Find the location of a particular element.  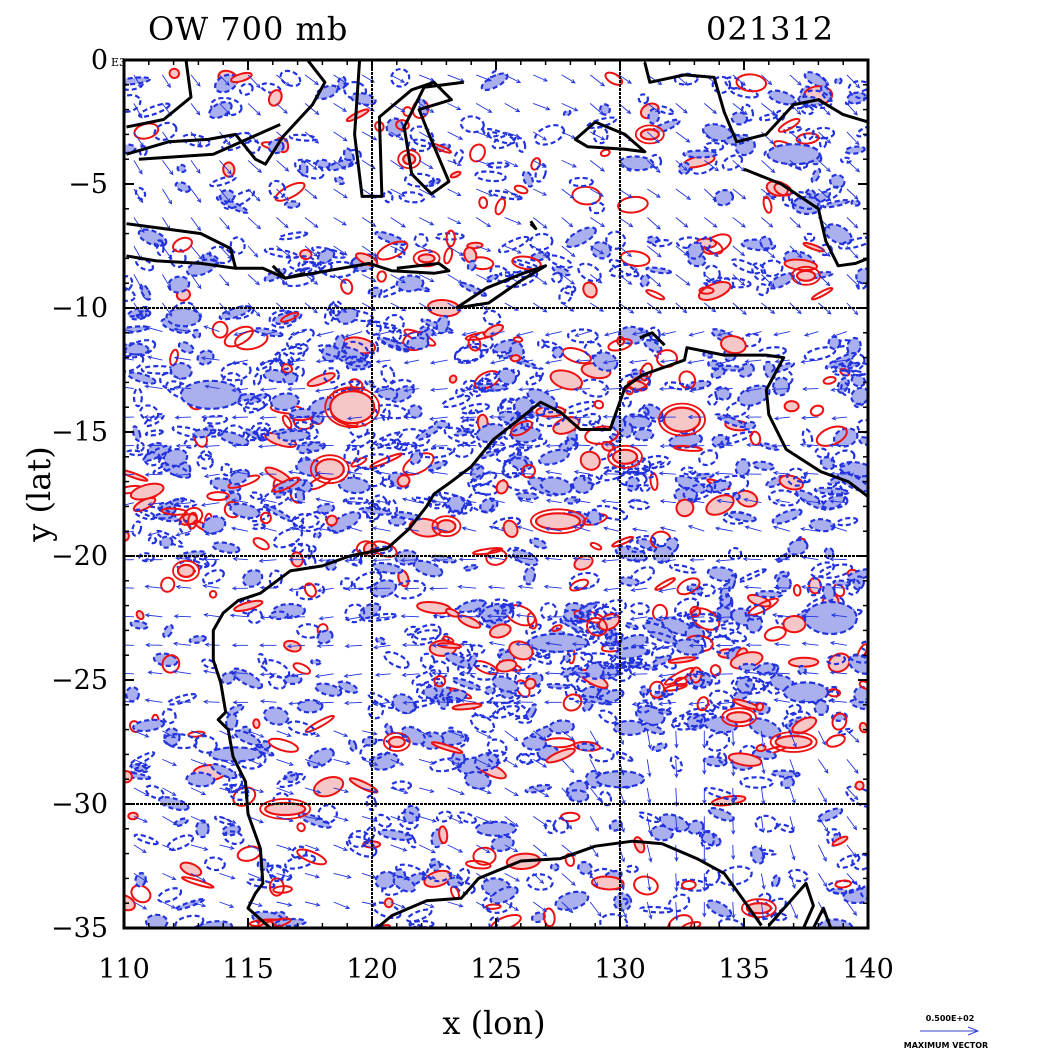

coastline is located at coordinates (755, 103).